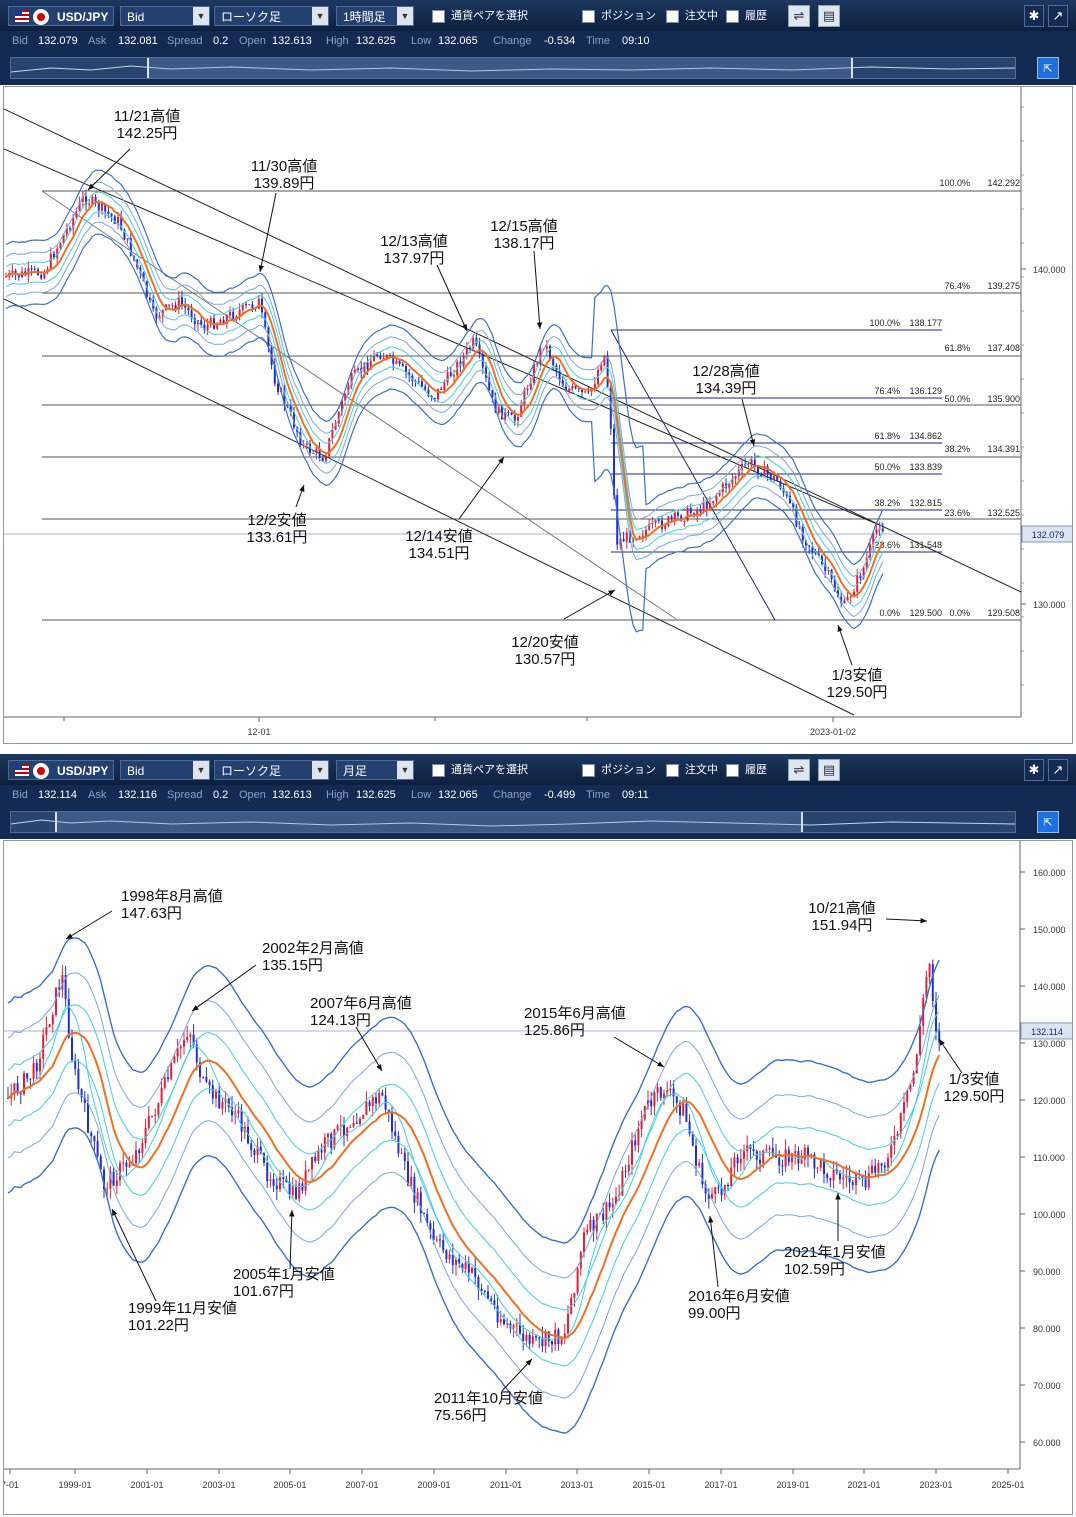 This screenshot has width=1076, height=1517. Describe the element at coordinates (489, 770) in the screenshot. I see `select-pair-label: 通貨ペアを選択` at that location.